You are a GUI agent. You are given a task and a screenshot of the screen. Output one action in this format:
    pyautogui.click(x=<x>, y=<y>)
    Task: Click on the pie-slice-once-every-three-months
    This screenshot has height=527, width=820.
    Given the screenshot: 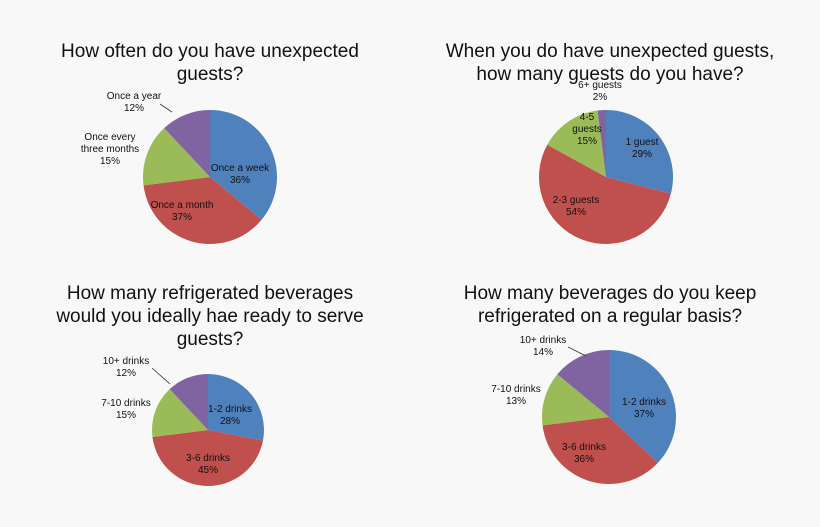 What is the action you would take?
    pyautogui.click(x=176, y=157)
    